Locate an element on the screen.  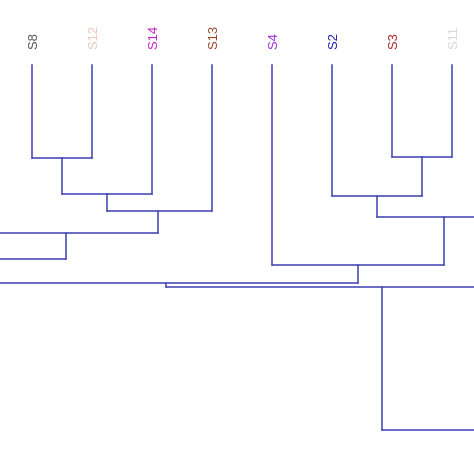
leaf-label-s3: S3 is located at coordinates (392, 42).